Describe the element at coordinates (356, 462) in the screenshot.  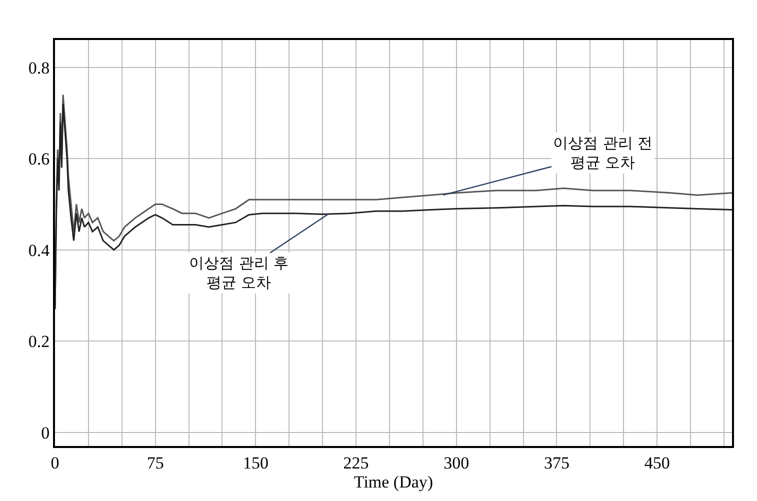
I see `x-tick-label: 225` at that location.